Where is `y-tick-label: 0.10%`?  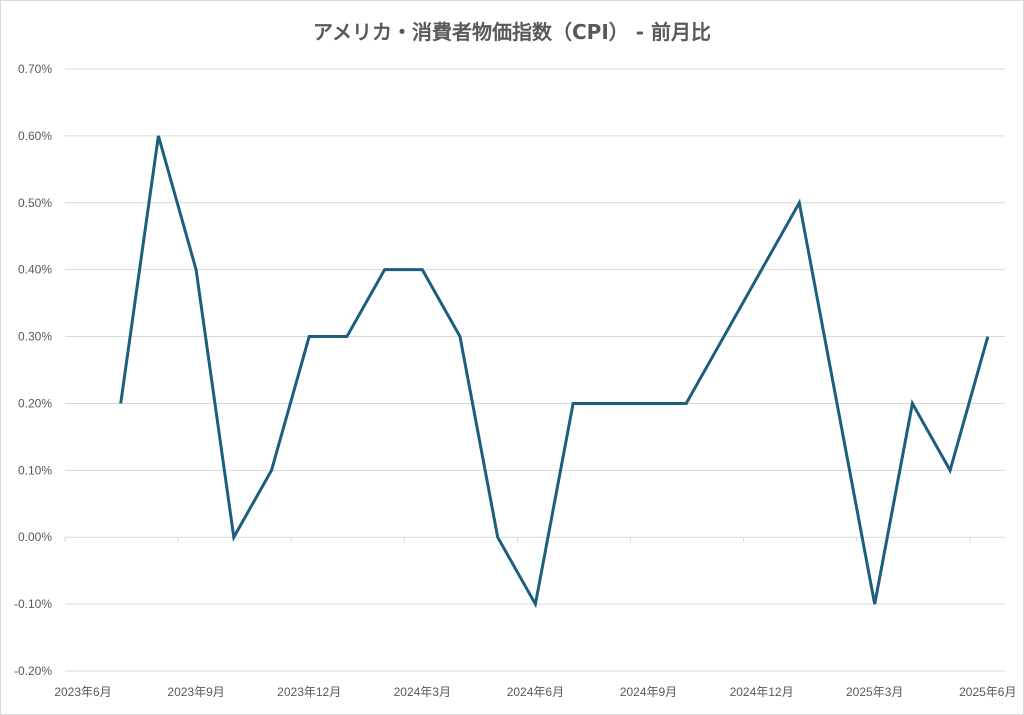 y-tick-label: 0.10% is located at coordinates (35, 470).